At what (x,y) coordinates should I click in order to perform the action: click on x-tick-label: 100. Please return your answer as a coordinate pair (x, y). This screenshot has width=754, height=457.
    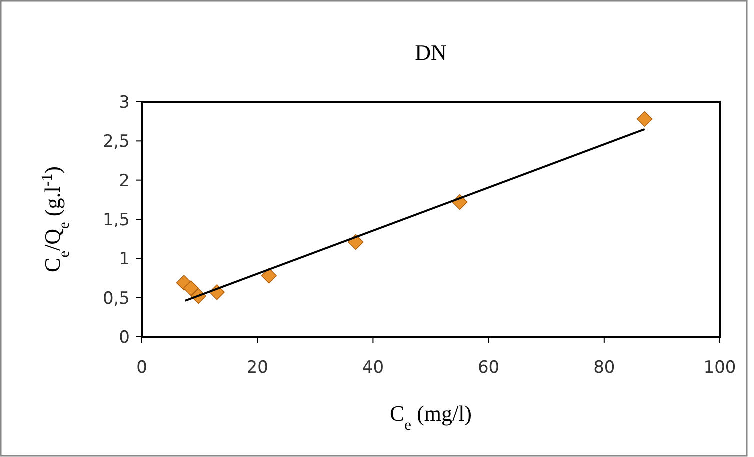
    Looking at the image, I should click on (720, 368).